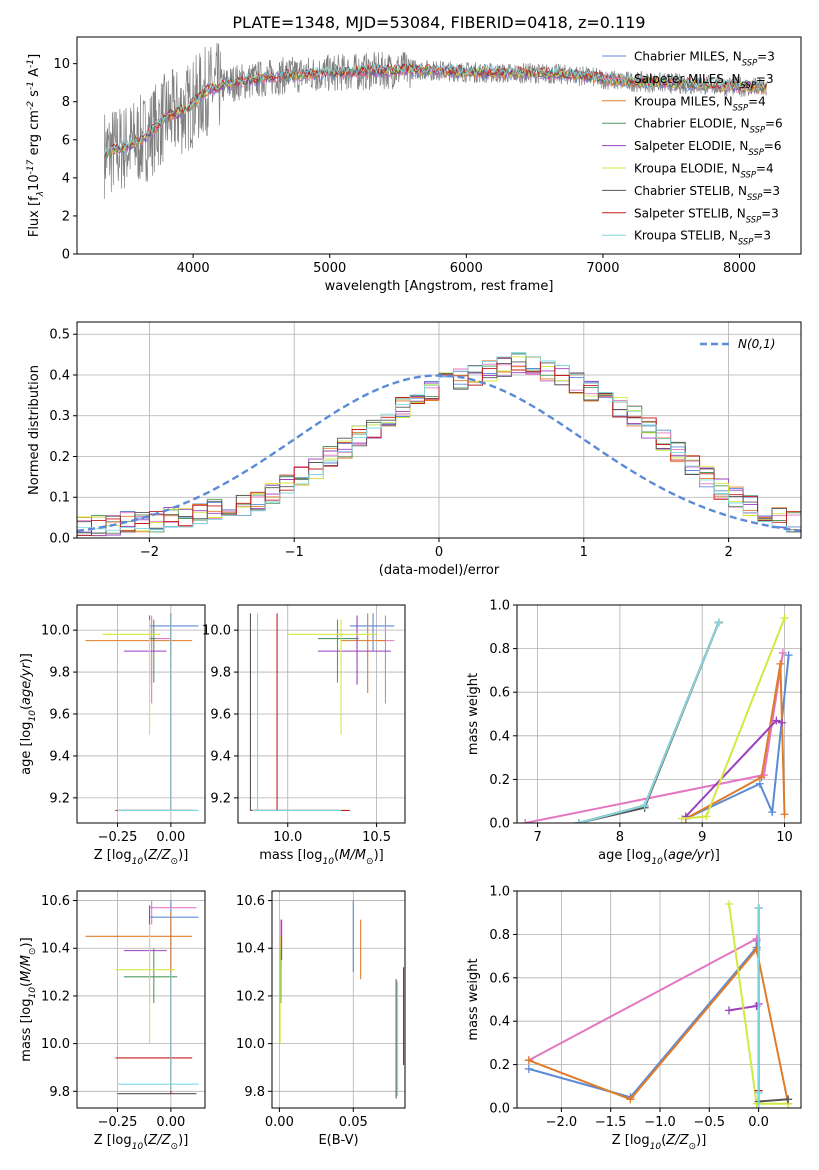  Describe the element at coordinates (620, 837) in the screenshot. I see `x-tick-label: 8` at that location.